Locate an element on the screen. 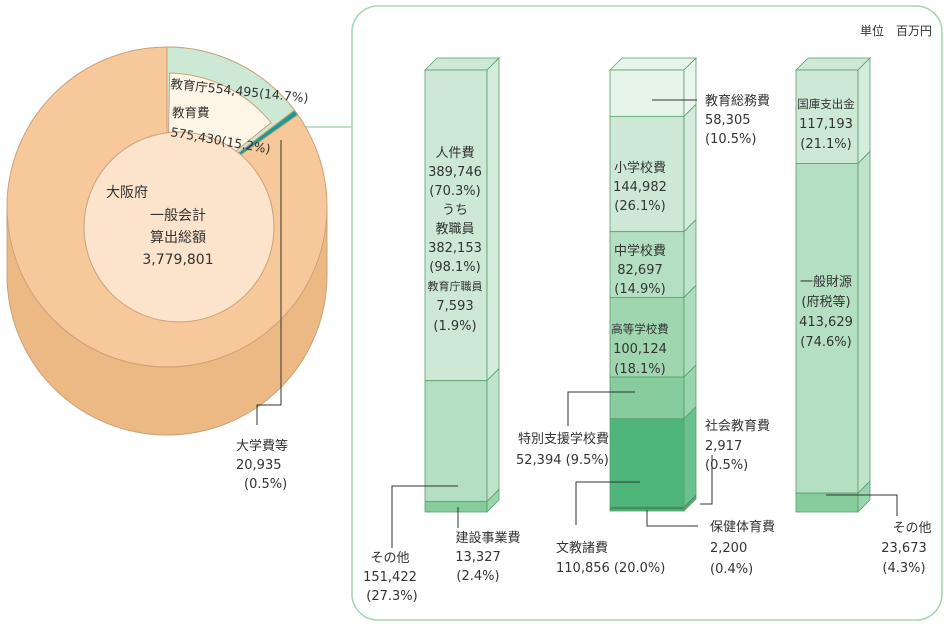 This screenshot has width=946, height=625. cultural-leader-line is located at coordinates (607, 503).